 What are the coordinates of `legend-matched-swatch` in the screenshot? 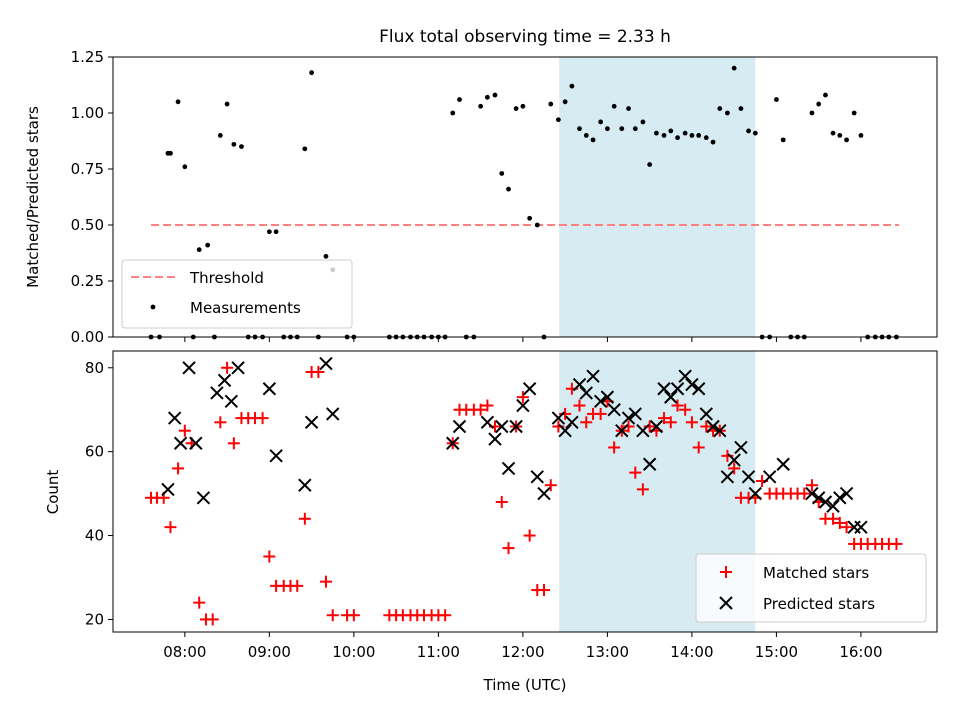 It's located at (726, 572).